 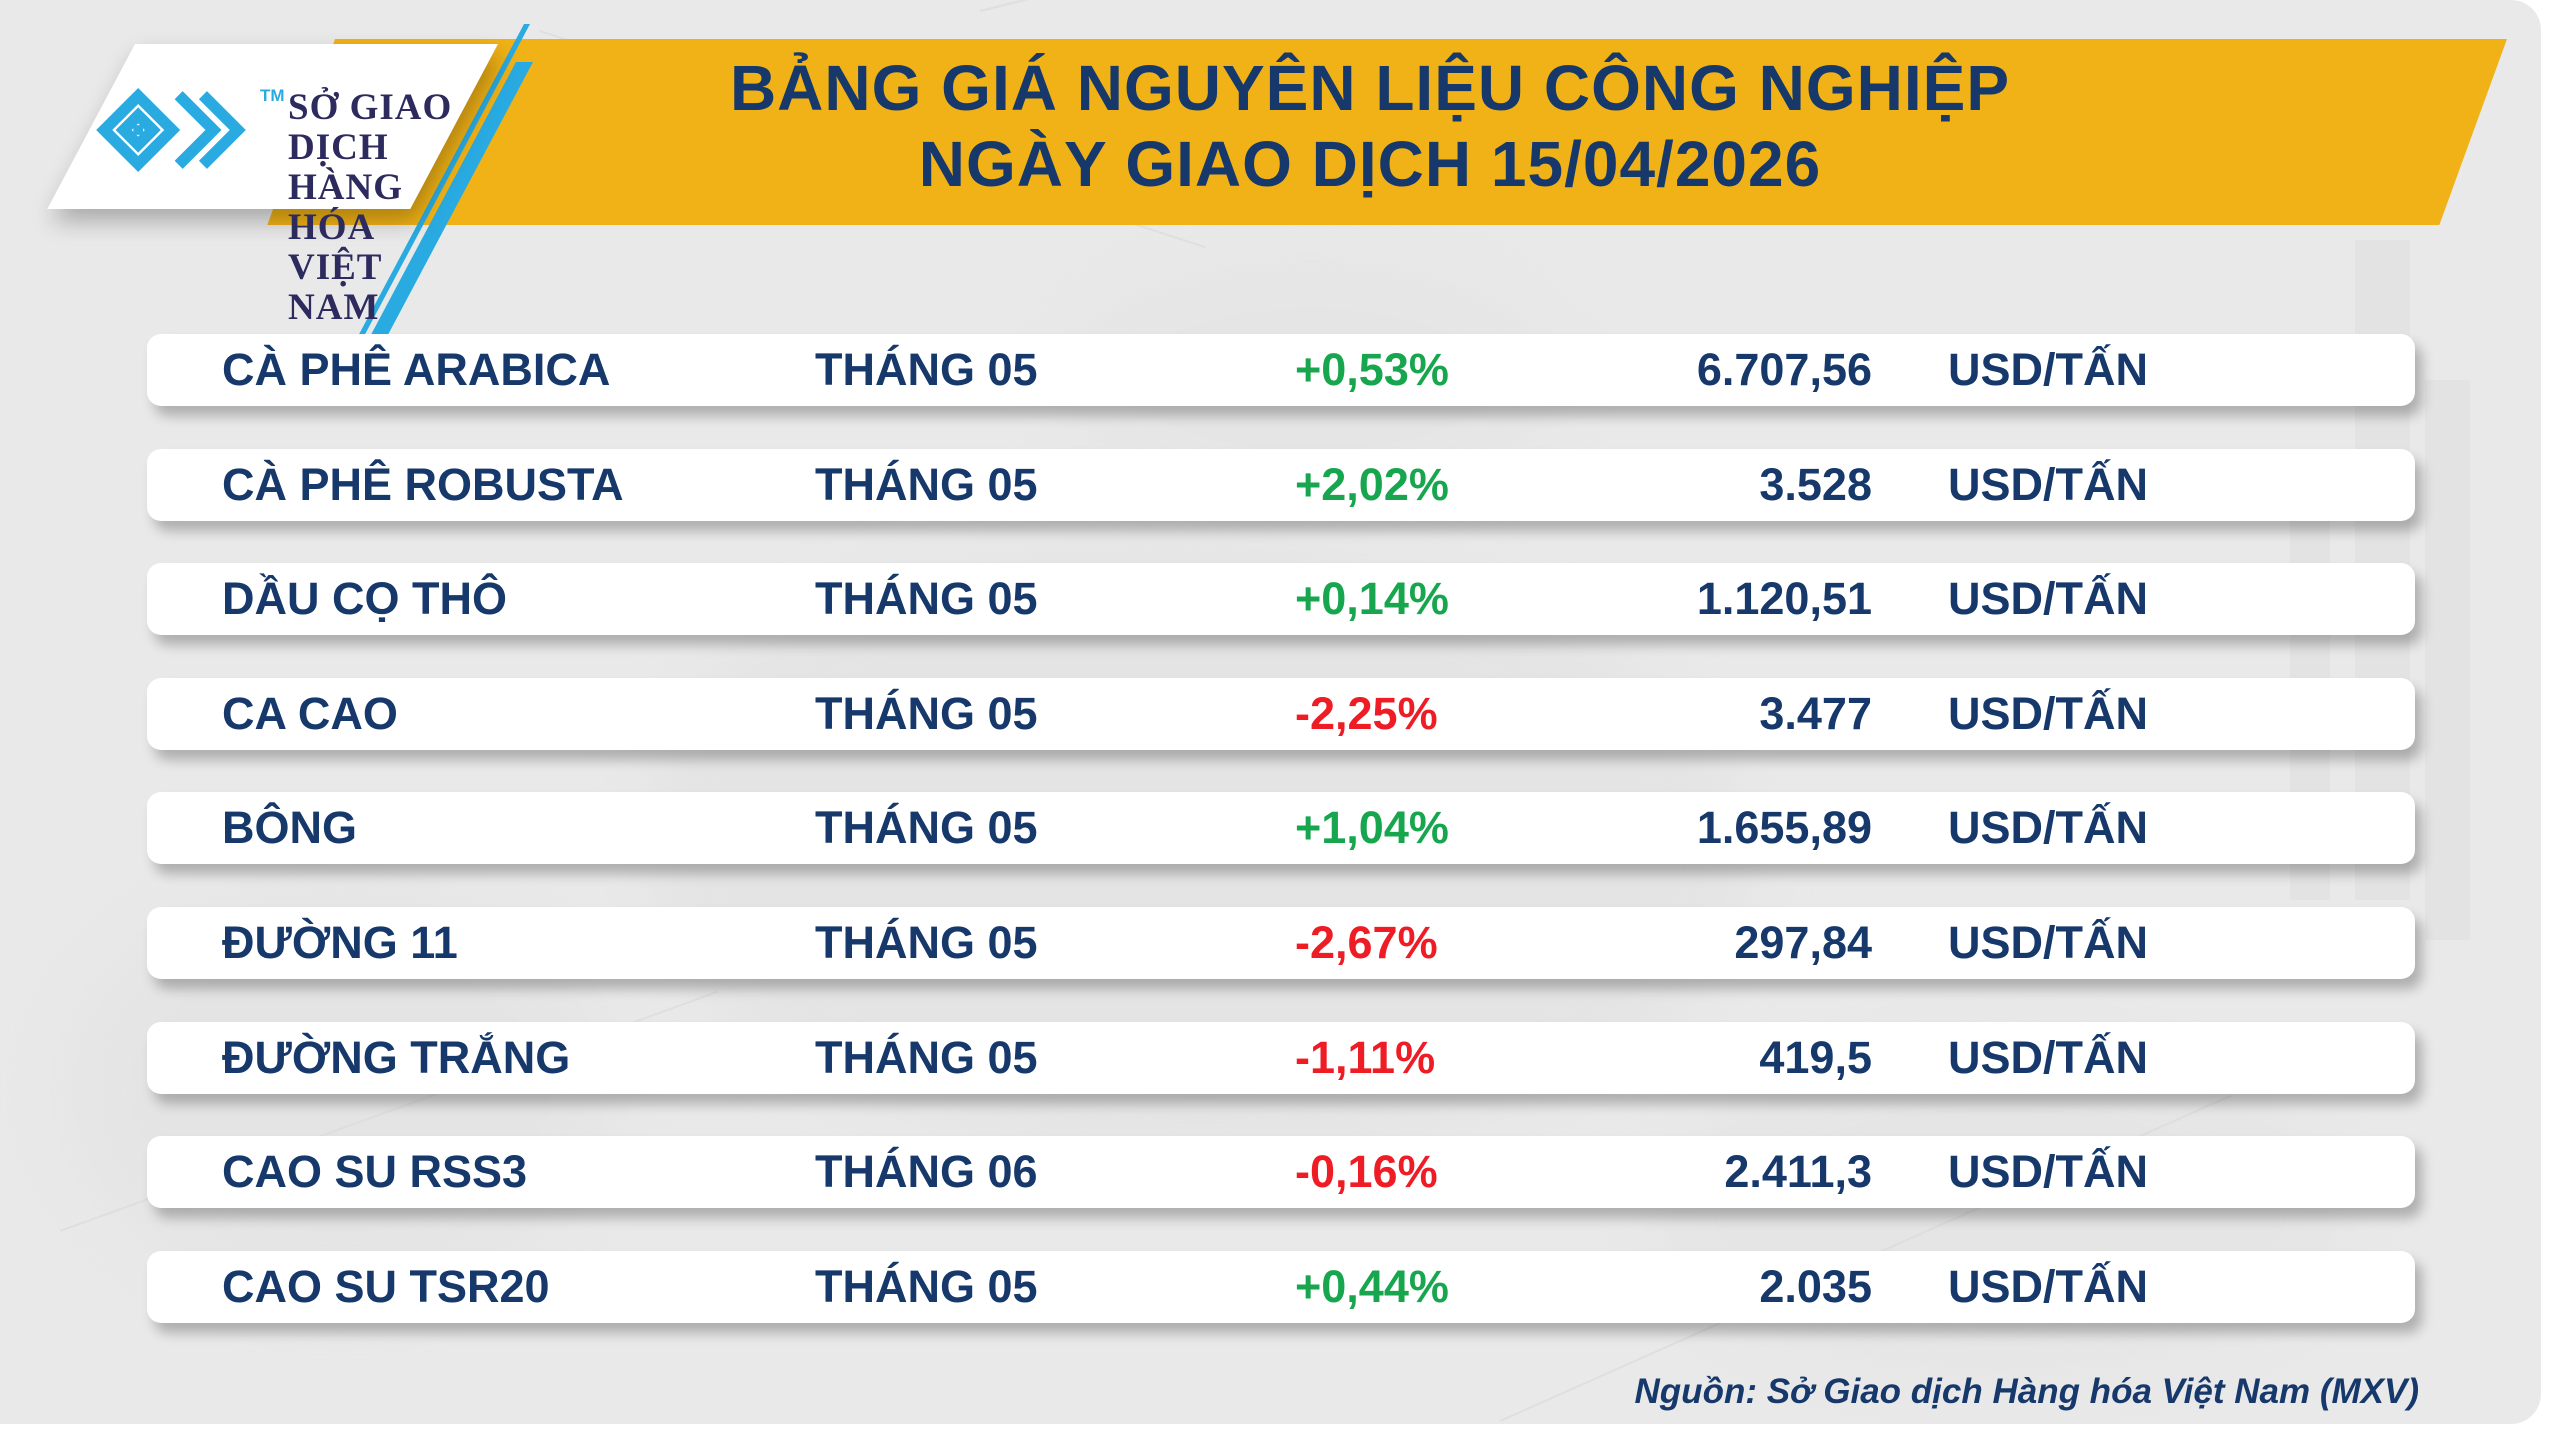 I want to click on price-value: 6.707,56, so click(x=1784, y=369).